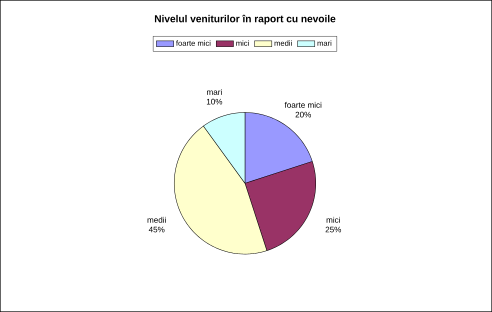 The height and width of the screenshot is (312, 492). Describe the element at coordinates (245, 19) in the screenshot. I see `chart-title: Nivelul veniturilor în raport cu nevoile` at that location.